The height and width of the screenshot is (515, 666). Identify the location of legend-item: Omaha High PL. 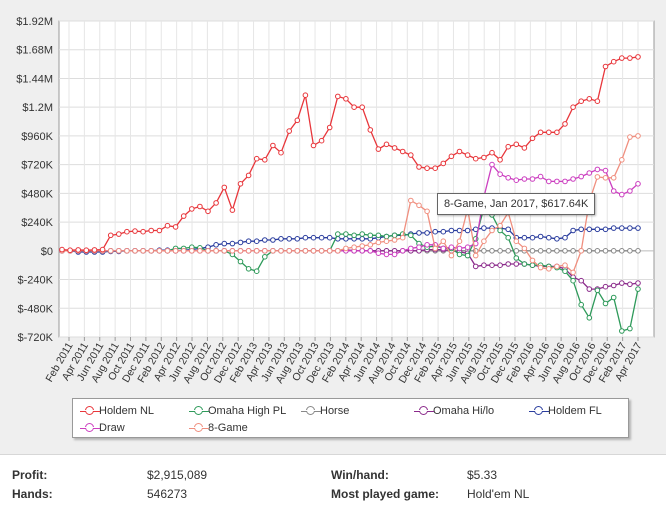
(237, 411).